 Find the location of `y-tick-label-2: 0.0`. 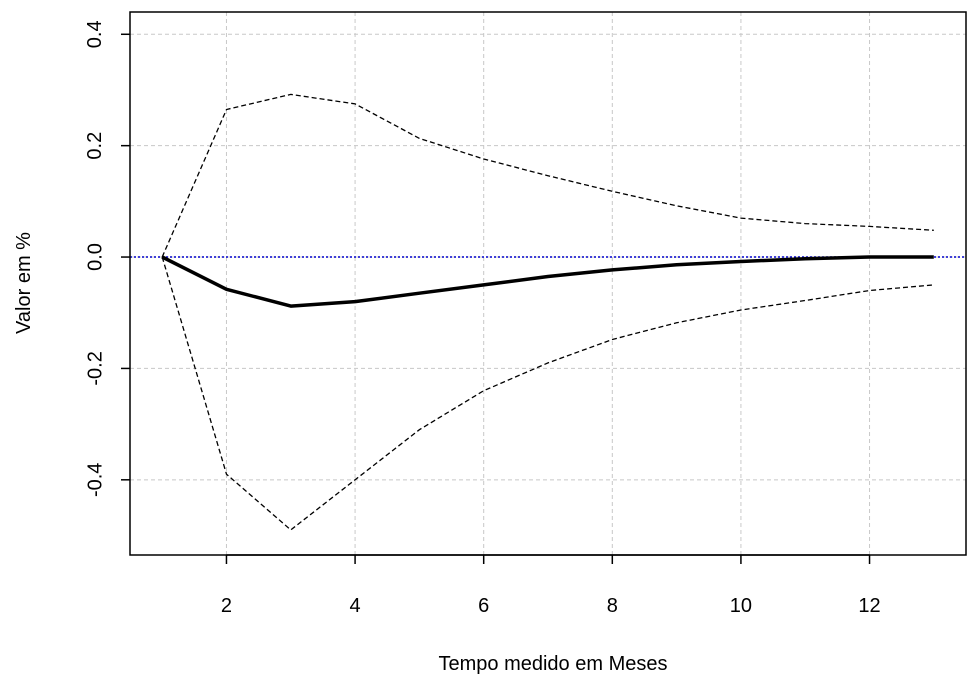

y-tick-label-2: 0.0 is located at coordinates (95, 257).